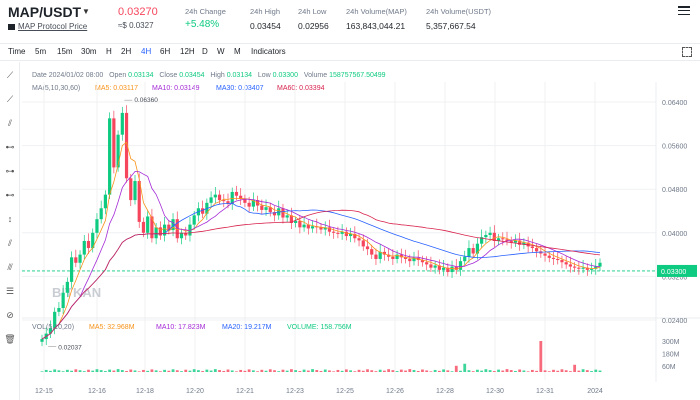 The height and width of the screenshot is (400, 700). Describe the element at coordinates (10, 195) in the screenshot. I see `price-range-icon: ⊷` at that location.